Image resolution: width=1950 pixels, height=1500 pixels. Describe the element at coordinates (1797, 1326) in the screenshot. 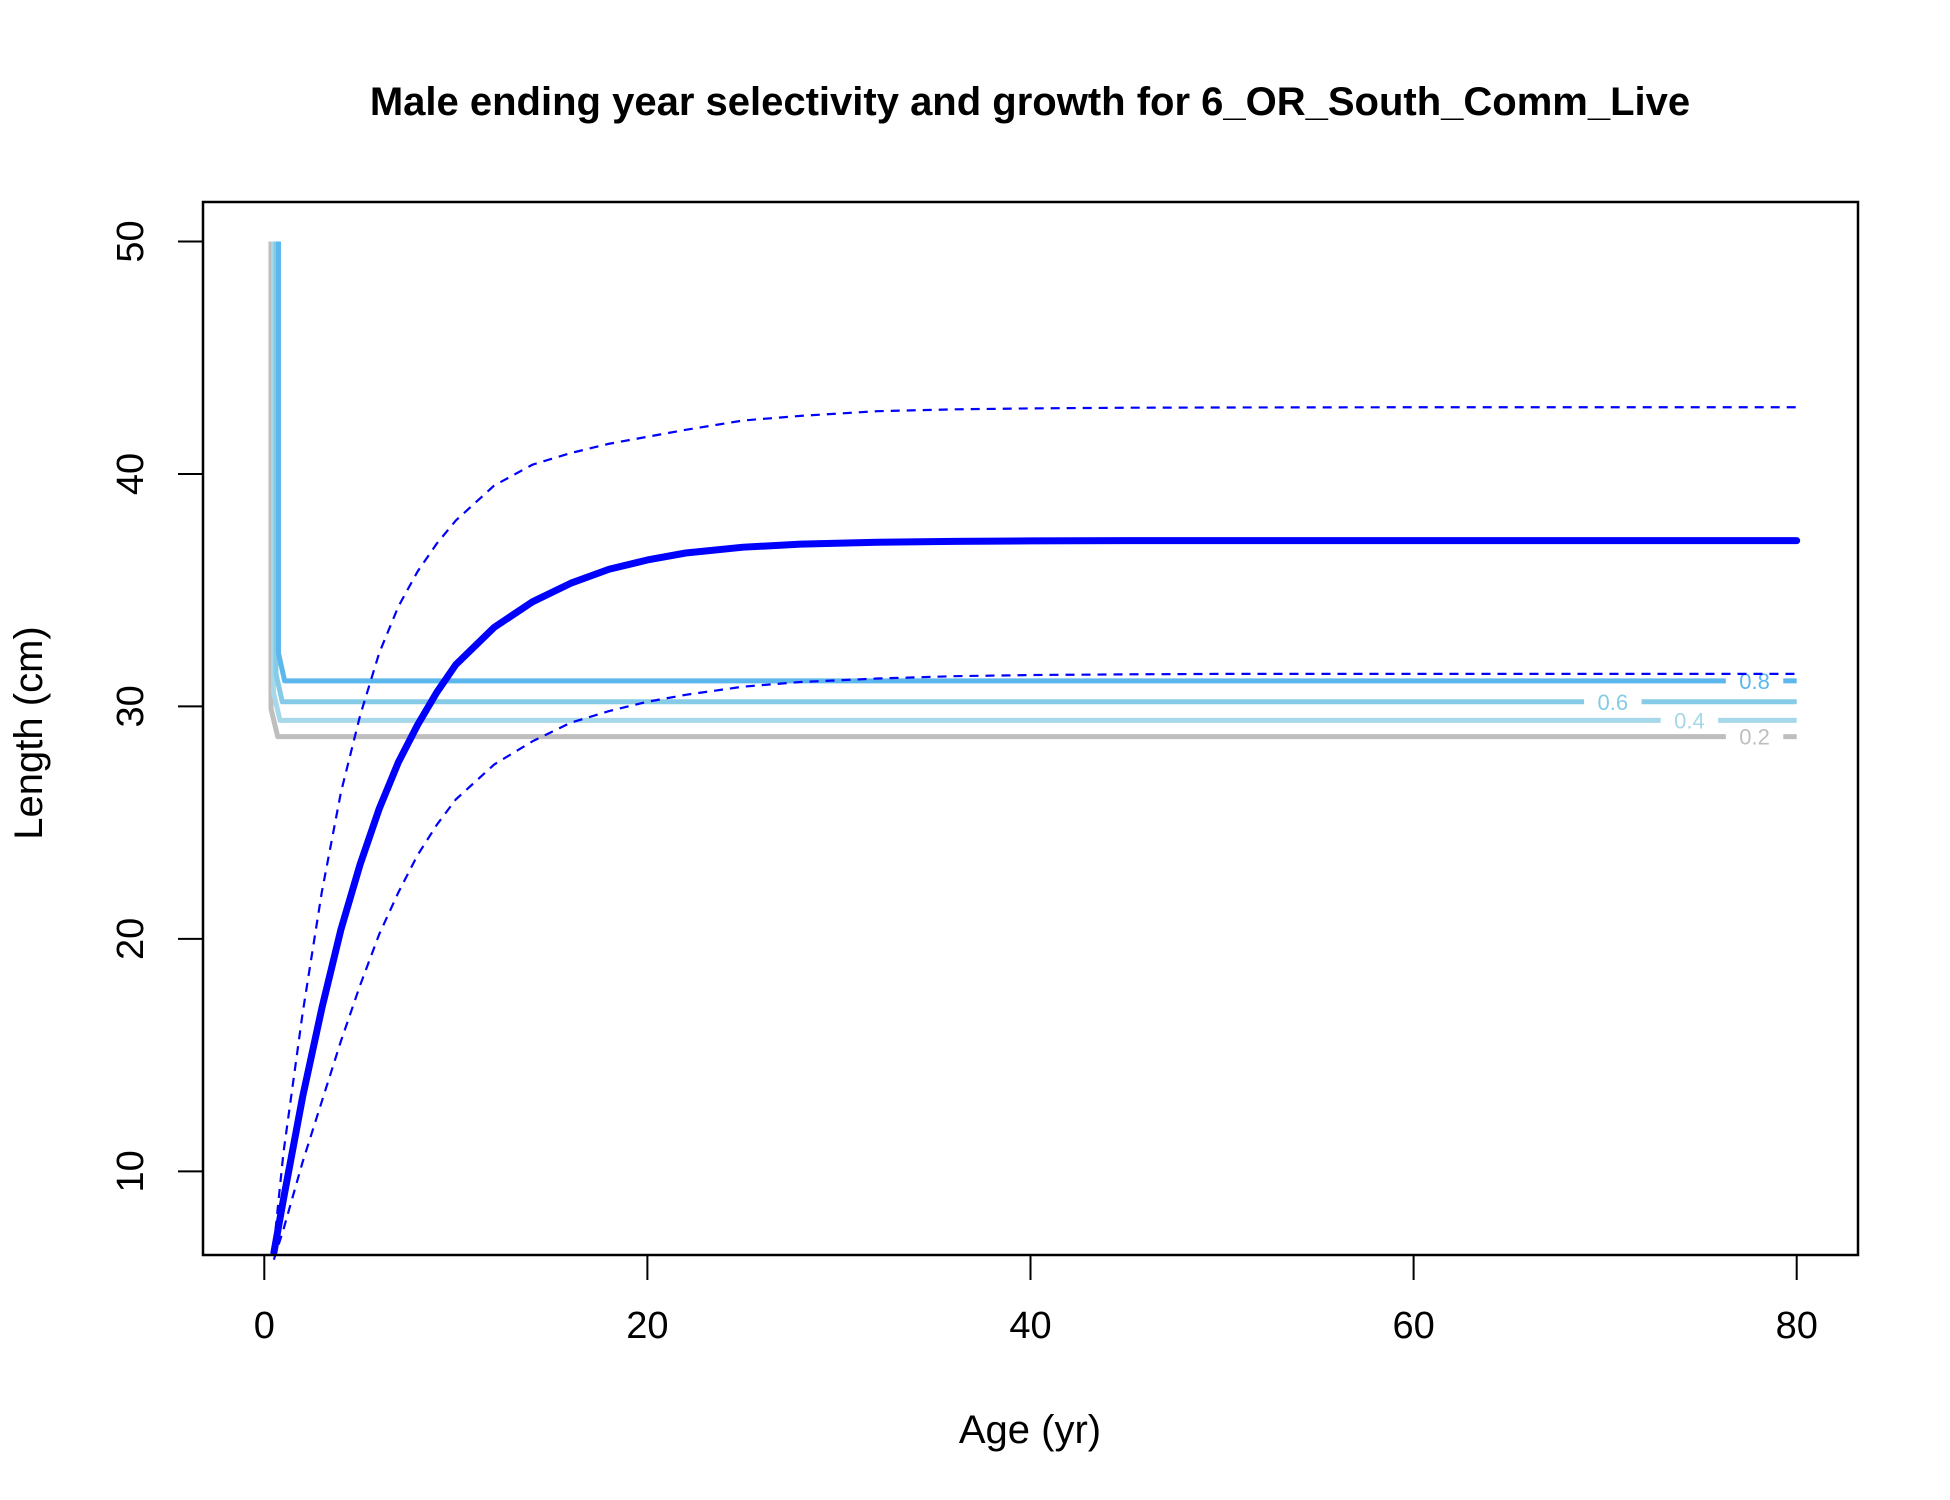

I see `x-tick-label: 80` at that location.